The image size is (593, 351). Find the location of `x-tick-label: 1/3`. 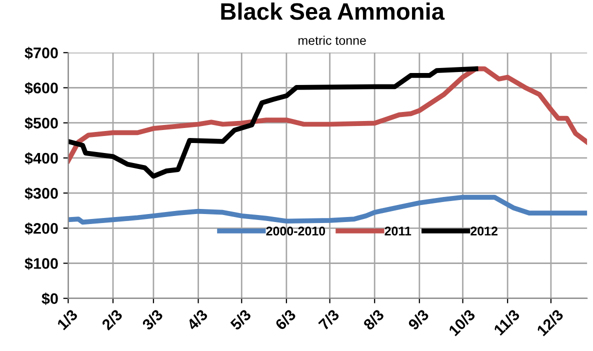

x-tick-label: 1/3 is located at coordinates (67, 319).